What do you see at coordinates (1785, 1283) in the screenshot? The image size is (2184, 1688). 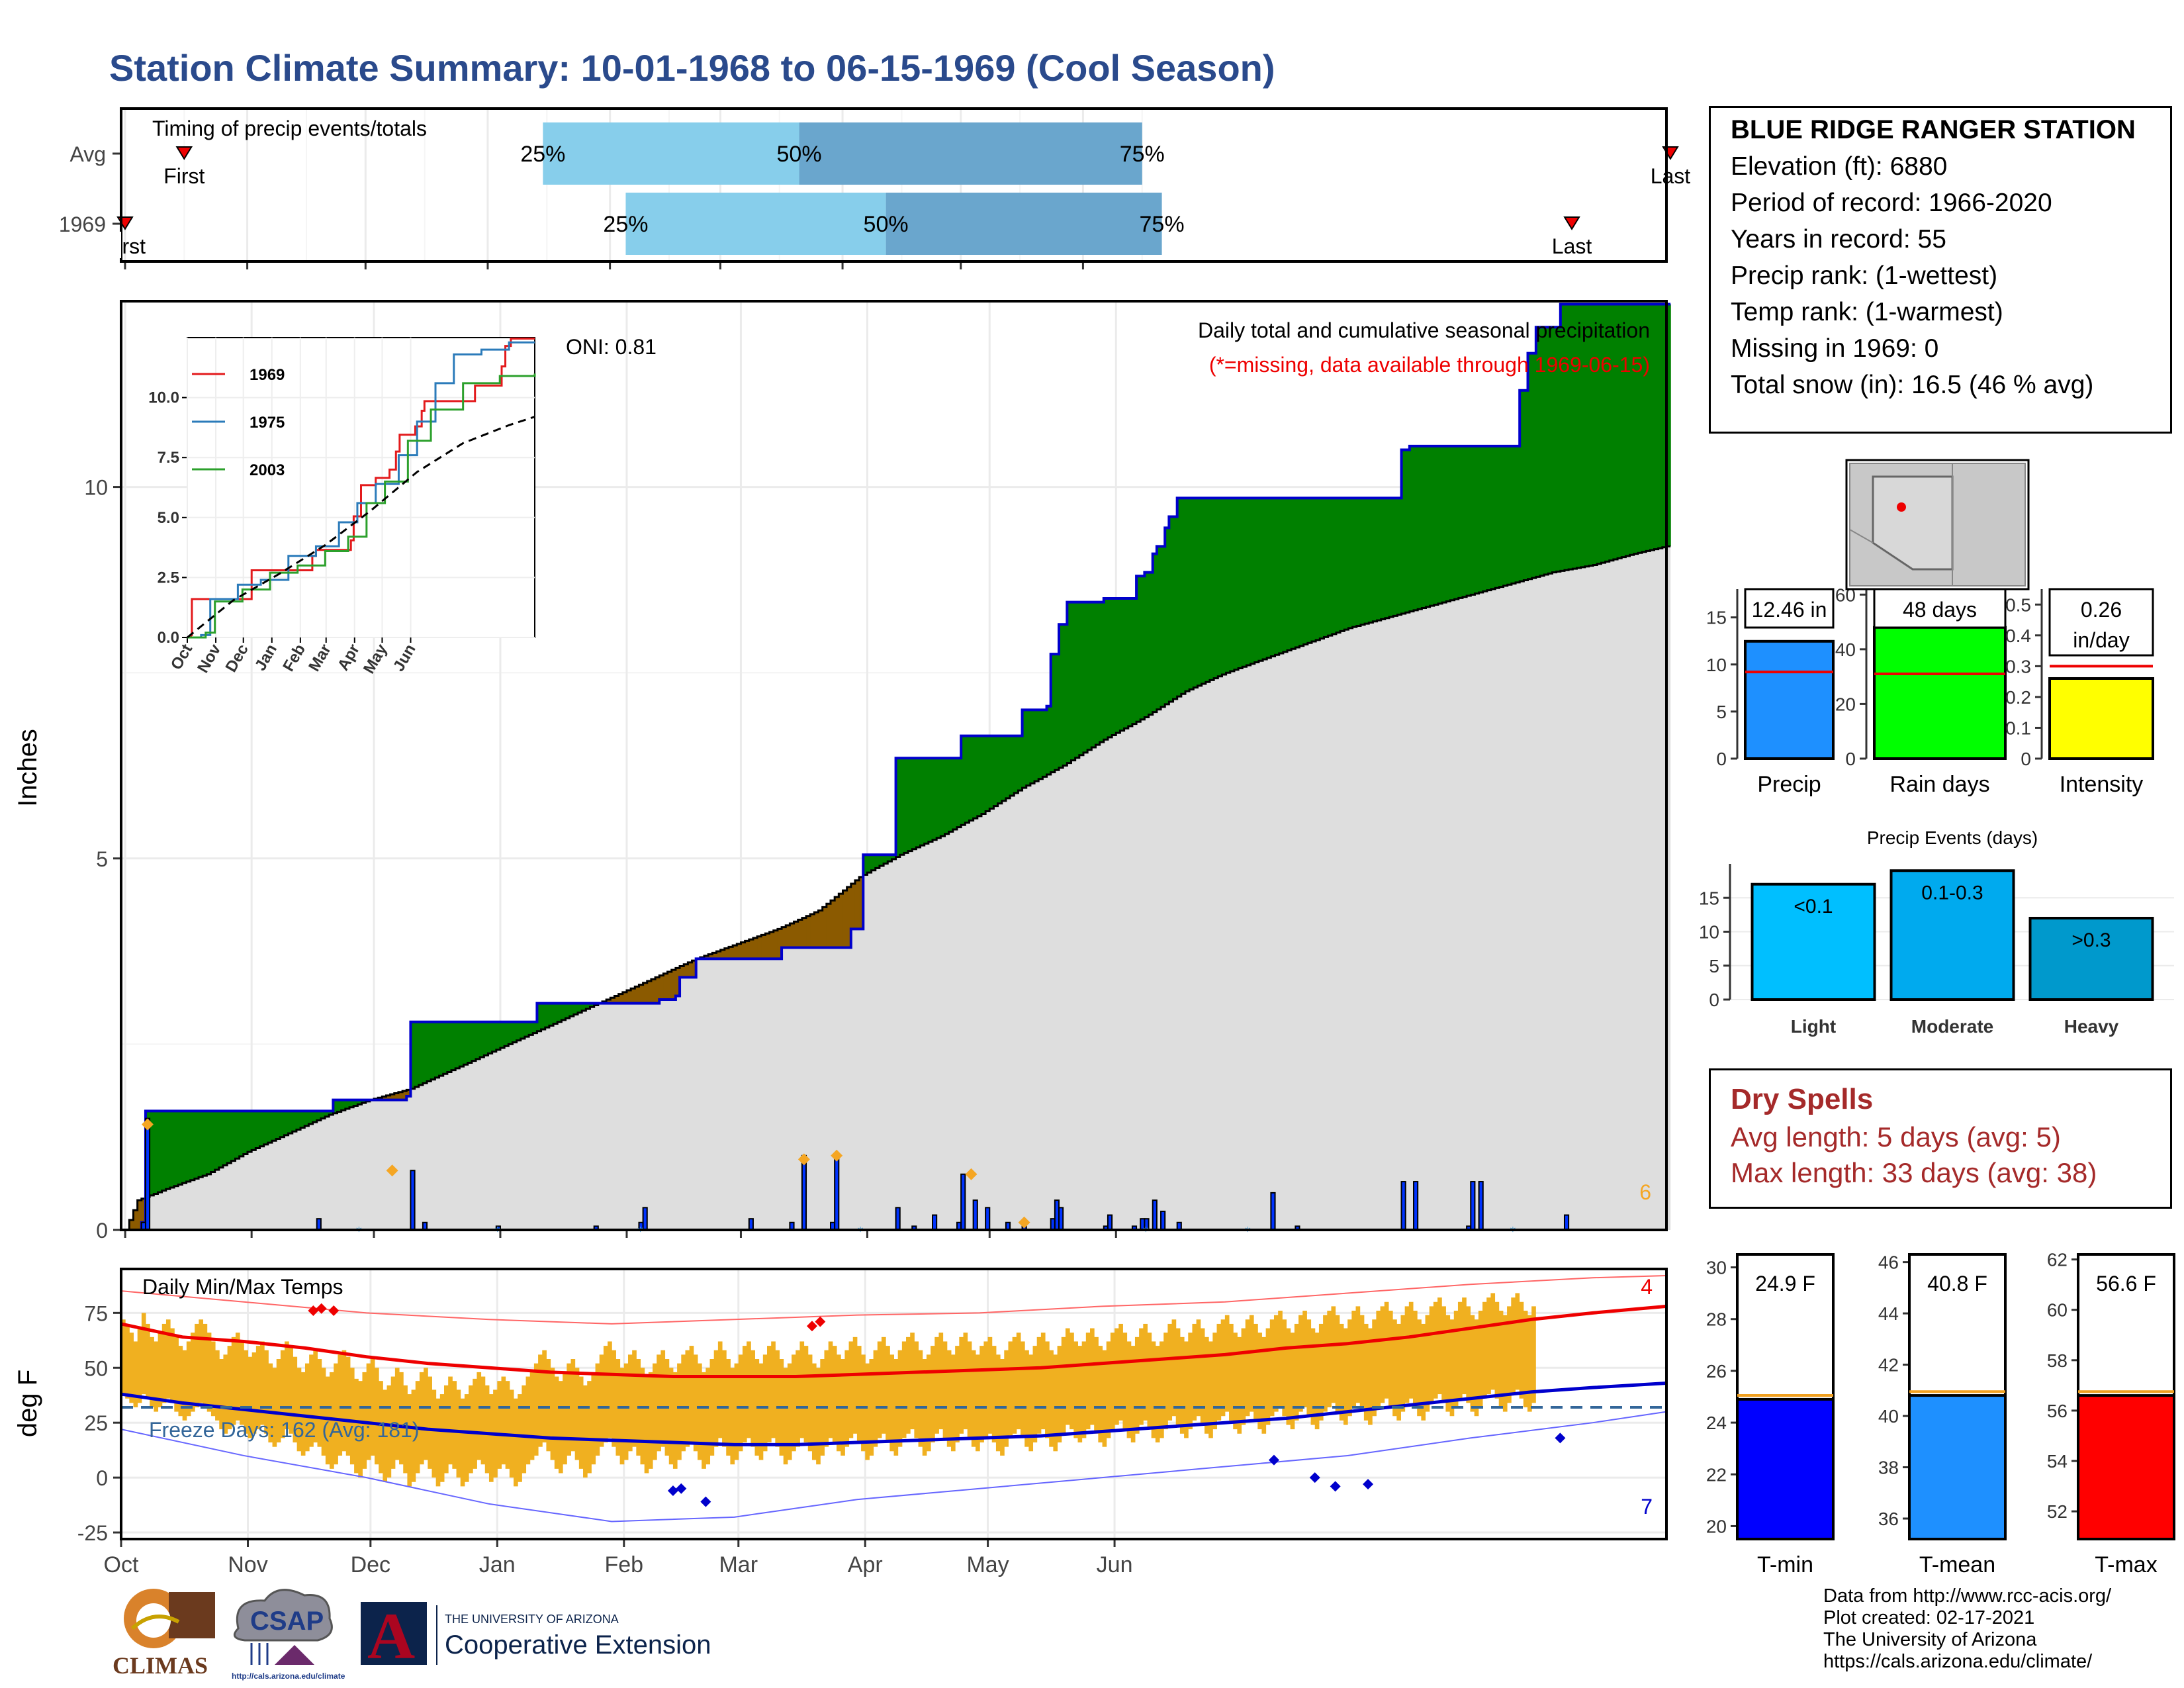 I see `temp-bar-value-label: 24.9 F` at bounding box center [1785, 1283].